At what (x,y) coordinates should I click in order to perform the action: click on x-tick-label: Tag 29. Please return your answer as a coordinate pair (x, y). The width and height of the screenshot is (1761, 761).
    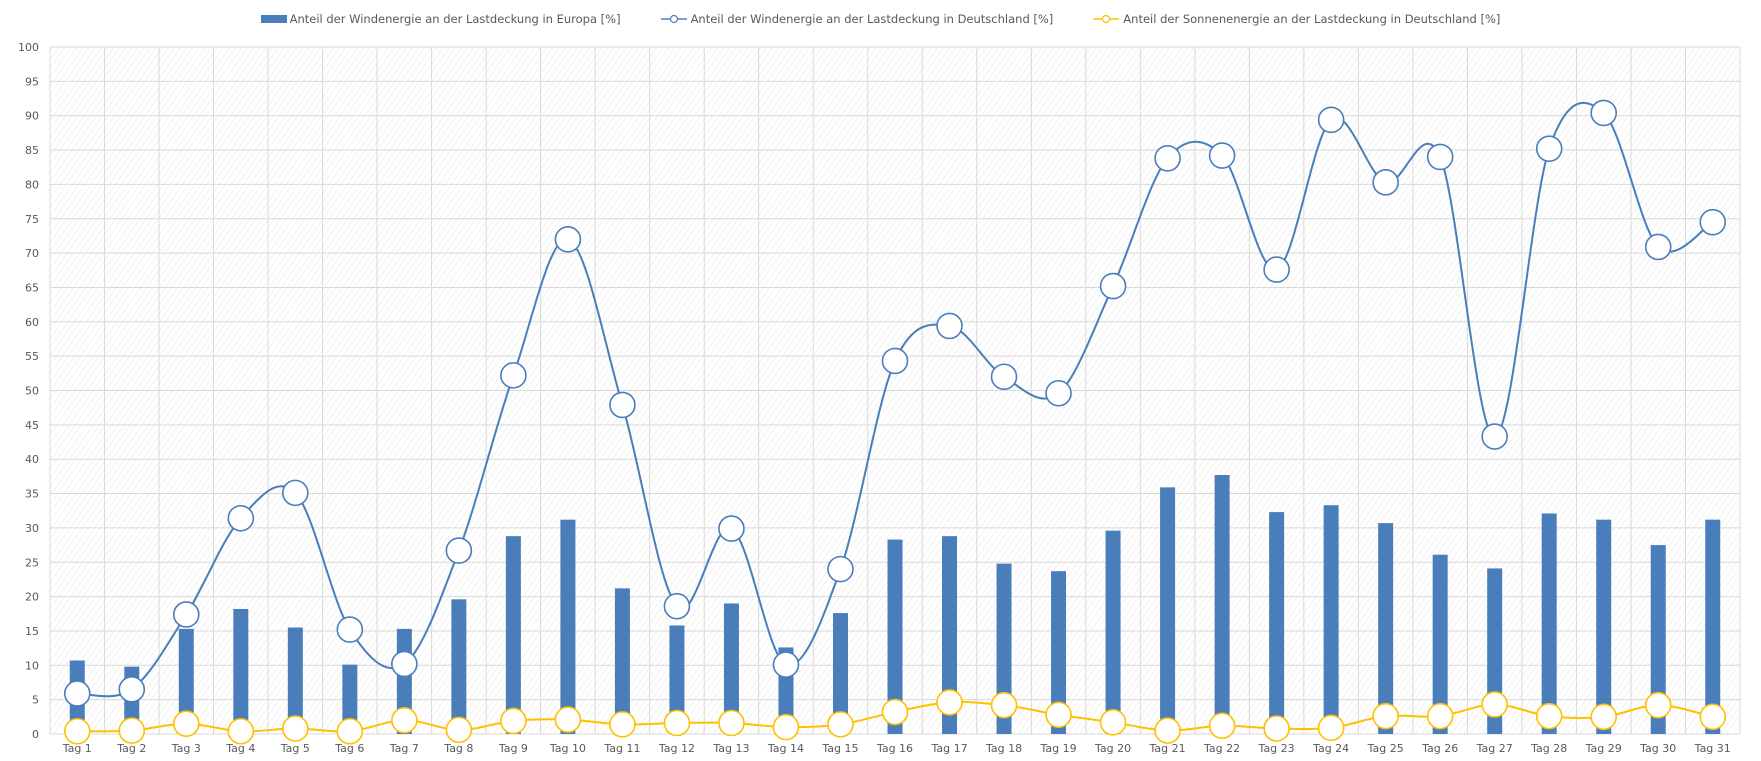
    Looking at the image, I should click on (1603, 748).